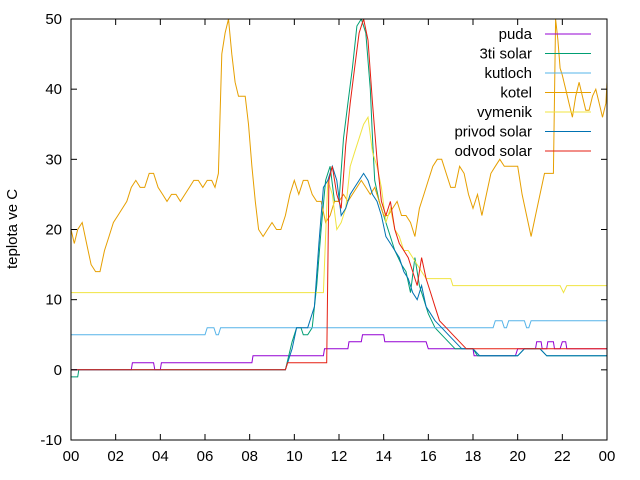 This screenshot has height=480, width=640. I want to click on legend-label-6: privod solar, so click(493, 132).